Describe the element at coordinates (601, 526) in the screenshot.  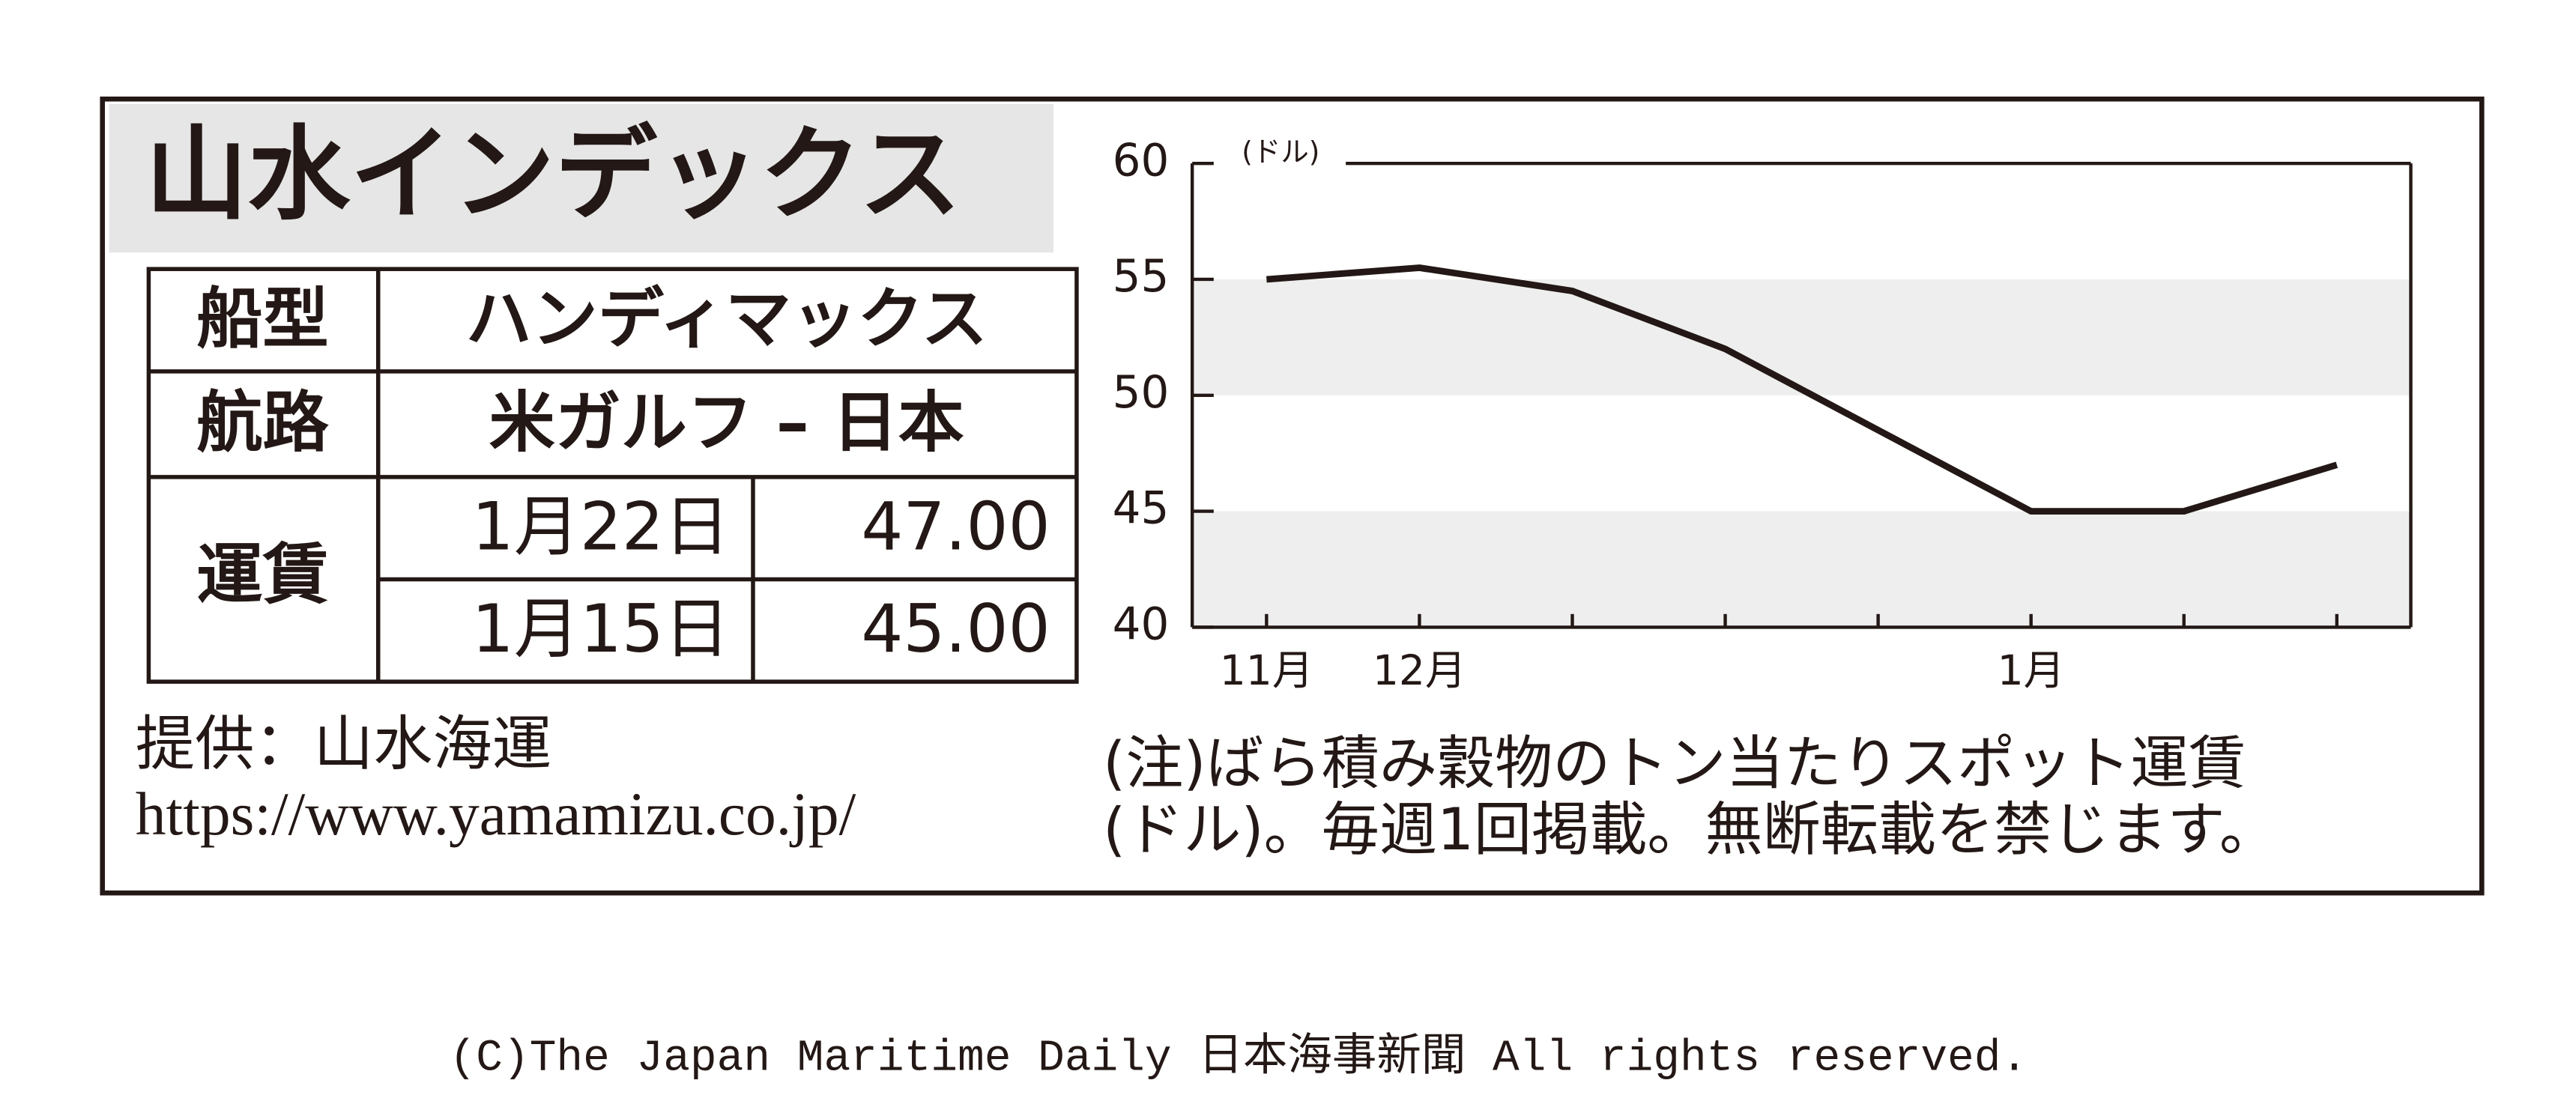
I see `table-cell: 1月22日` at that location.